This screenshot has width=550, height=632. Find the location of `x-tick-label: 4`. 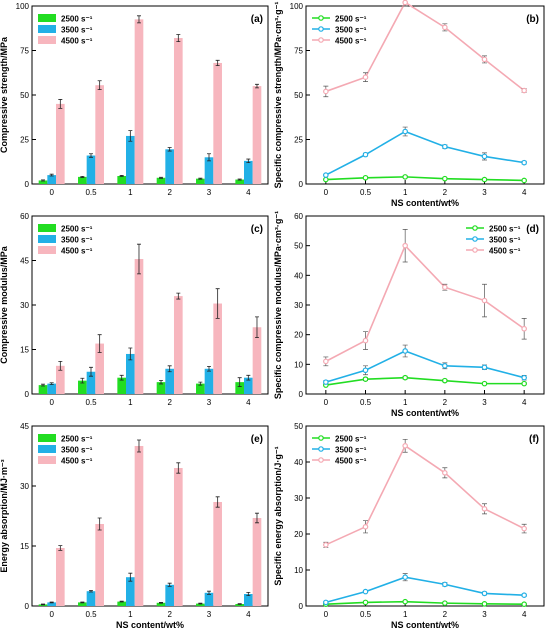

x-tick-label: 4 is located at coordinates (524, 192).